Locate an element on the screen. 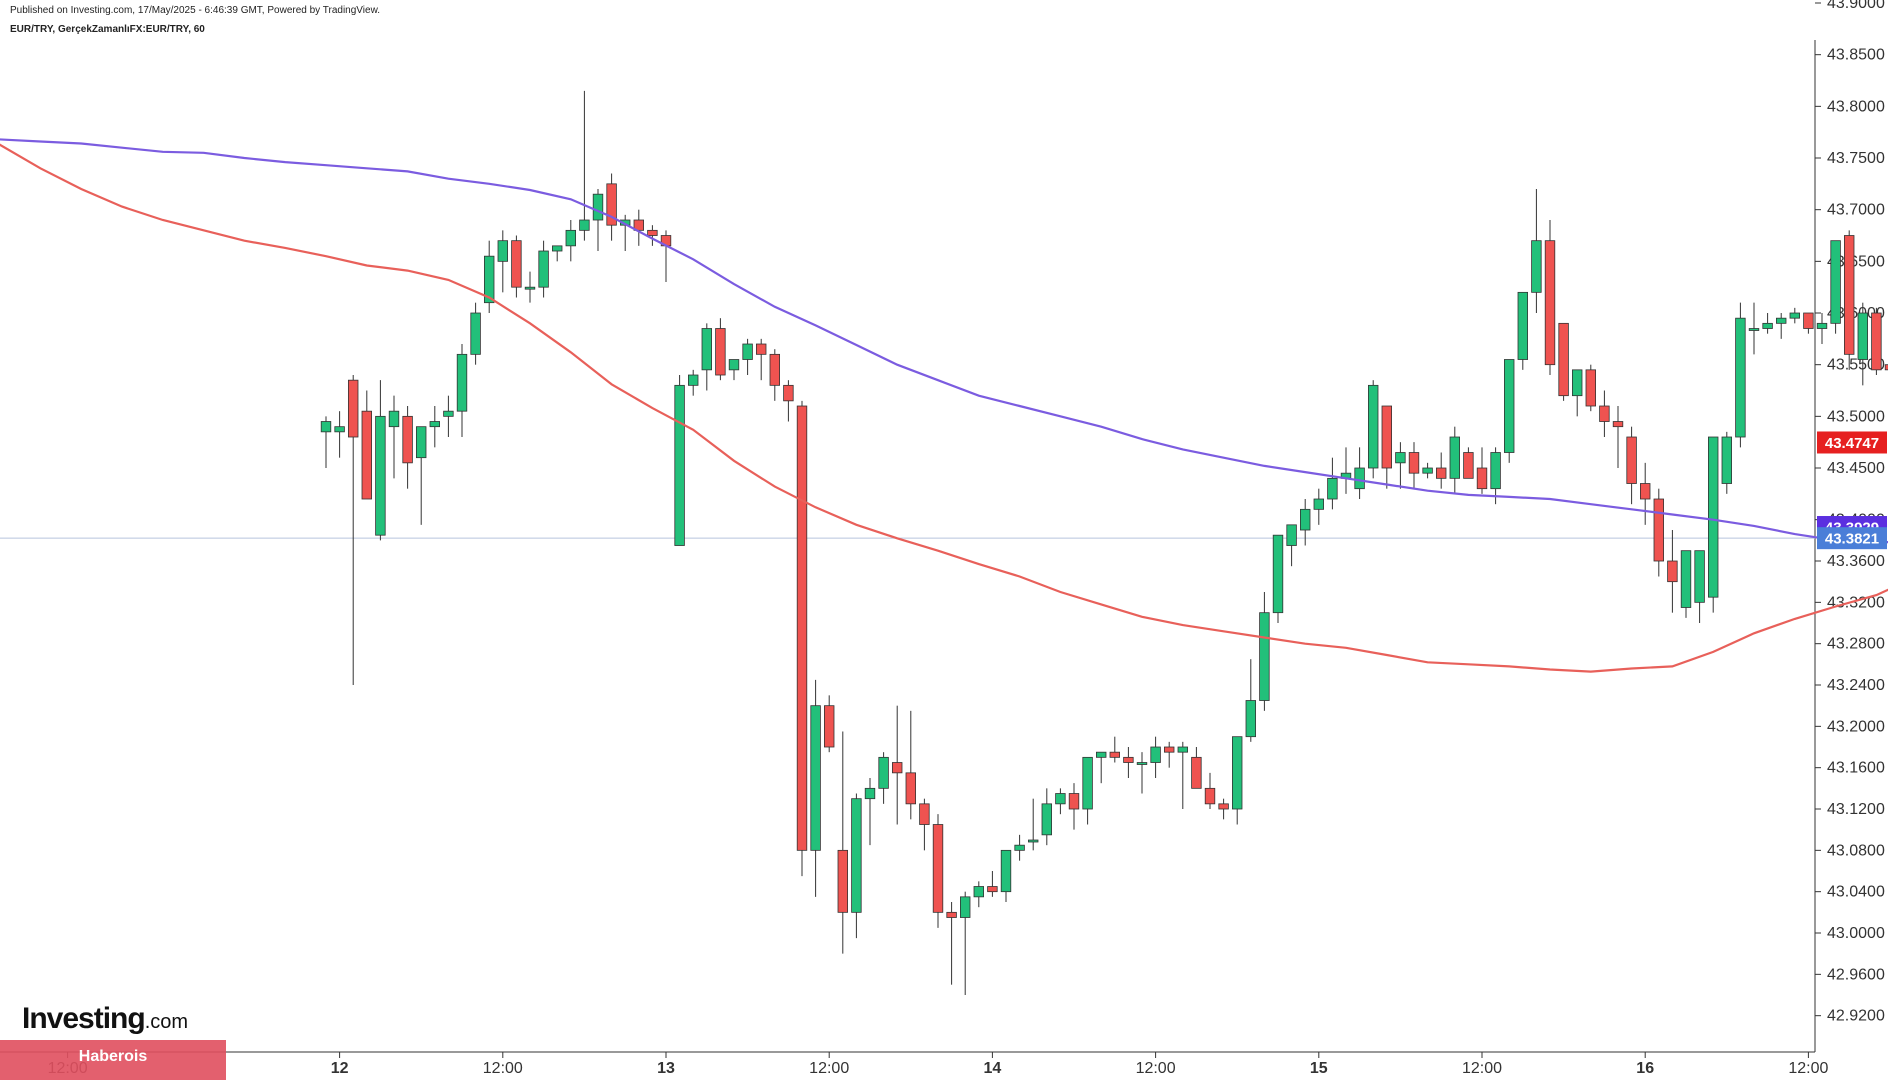 The width and height of the screenshot is (1888, 1080). price-label-text: 43.3821 is located at coordinates (1852, 539).